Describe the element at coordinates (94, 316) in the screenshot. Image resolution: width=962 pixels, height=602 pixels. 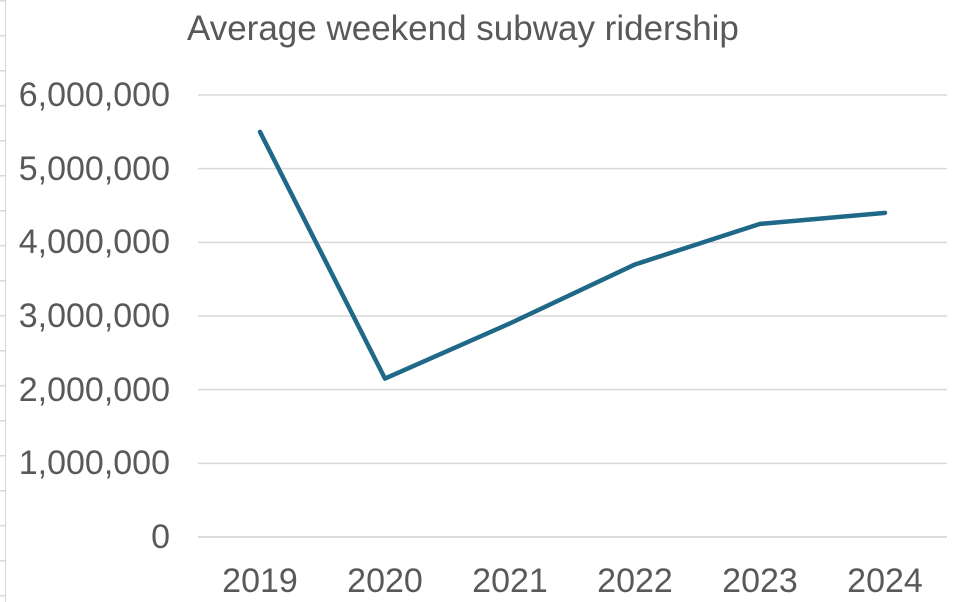
I see `y-axis-tick-label: 3,000,000` at that location.